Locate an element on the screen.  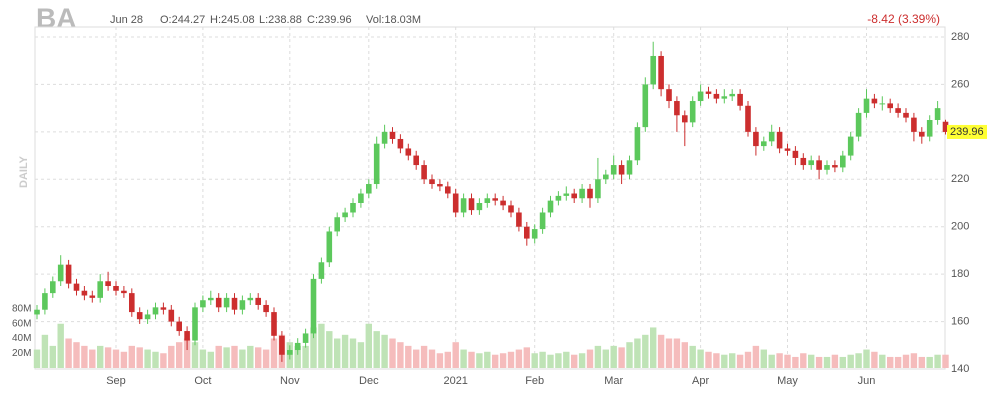
x-tick-label: 2021 is located at coordinates (455, 381).